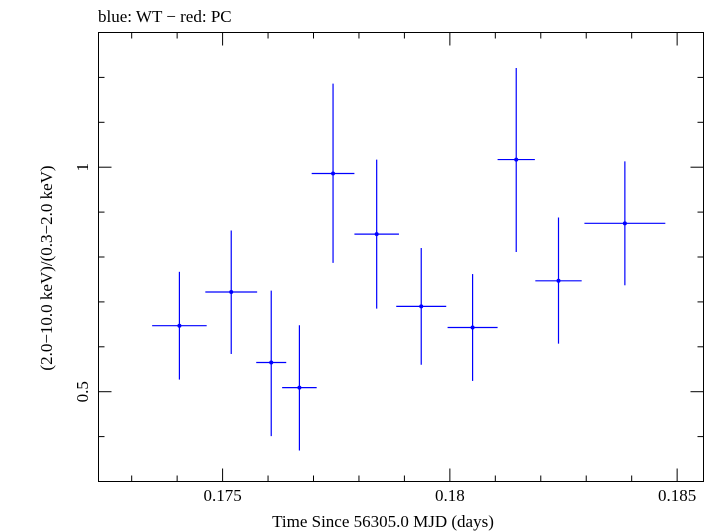  I want to click on y-tick-label: 1, so click(82, 167).